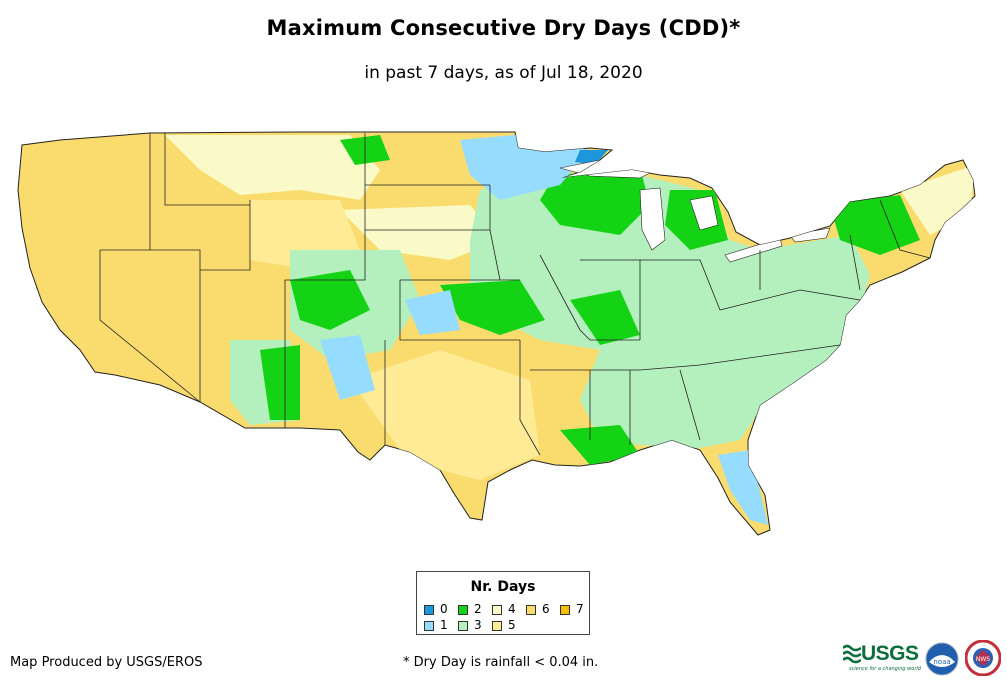  I want to click on legend-title: Nr. Days, so click(503, 587).